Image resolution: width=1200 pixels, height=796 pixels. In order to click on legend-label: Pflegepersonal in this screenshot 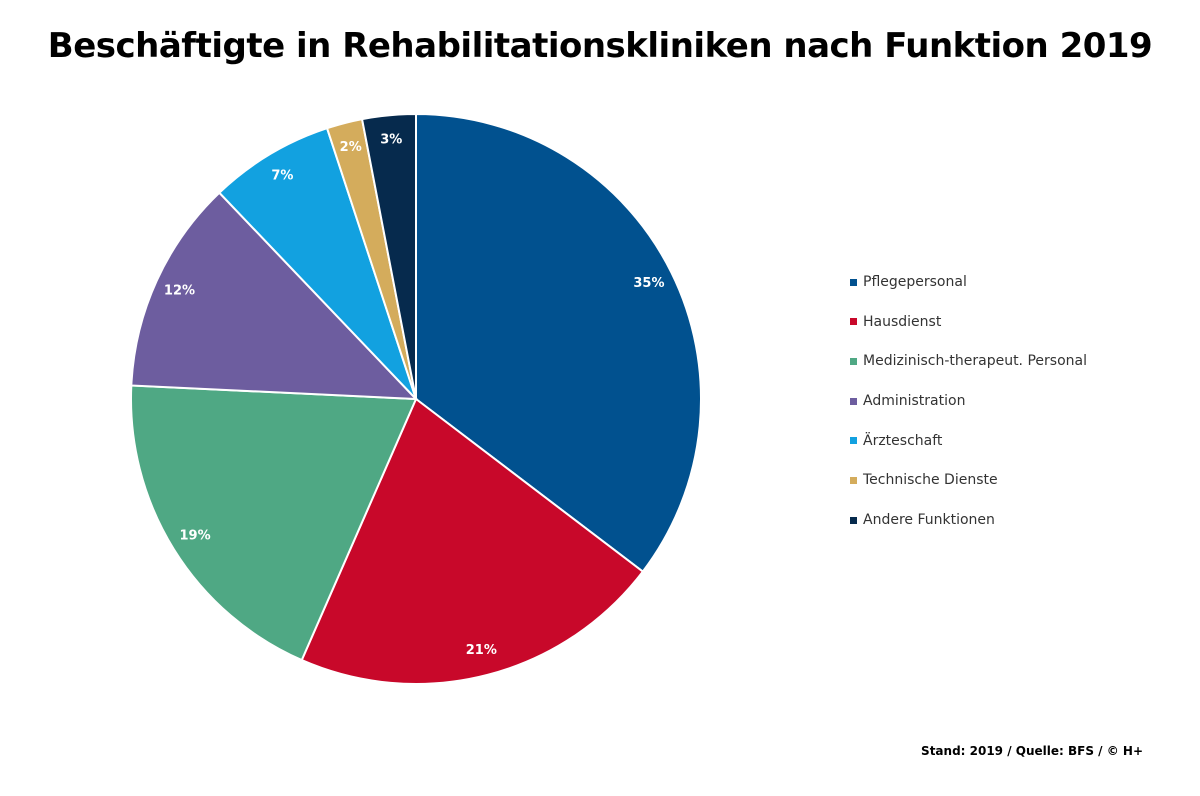, I will do `click(915, 282)`.